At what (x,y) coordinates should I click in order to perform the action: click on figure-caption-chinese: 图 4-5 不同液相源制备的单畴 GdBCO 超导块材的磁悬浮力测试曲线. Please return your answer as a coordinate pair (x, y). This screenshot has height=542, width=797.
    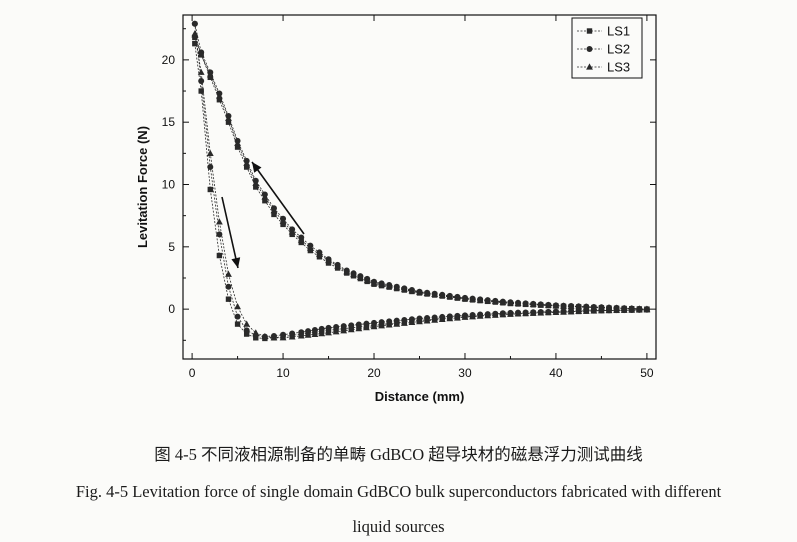
    Looking at the image, I should click on (398, 454).